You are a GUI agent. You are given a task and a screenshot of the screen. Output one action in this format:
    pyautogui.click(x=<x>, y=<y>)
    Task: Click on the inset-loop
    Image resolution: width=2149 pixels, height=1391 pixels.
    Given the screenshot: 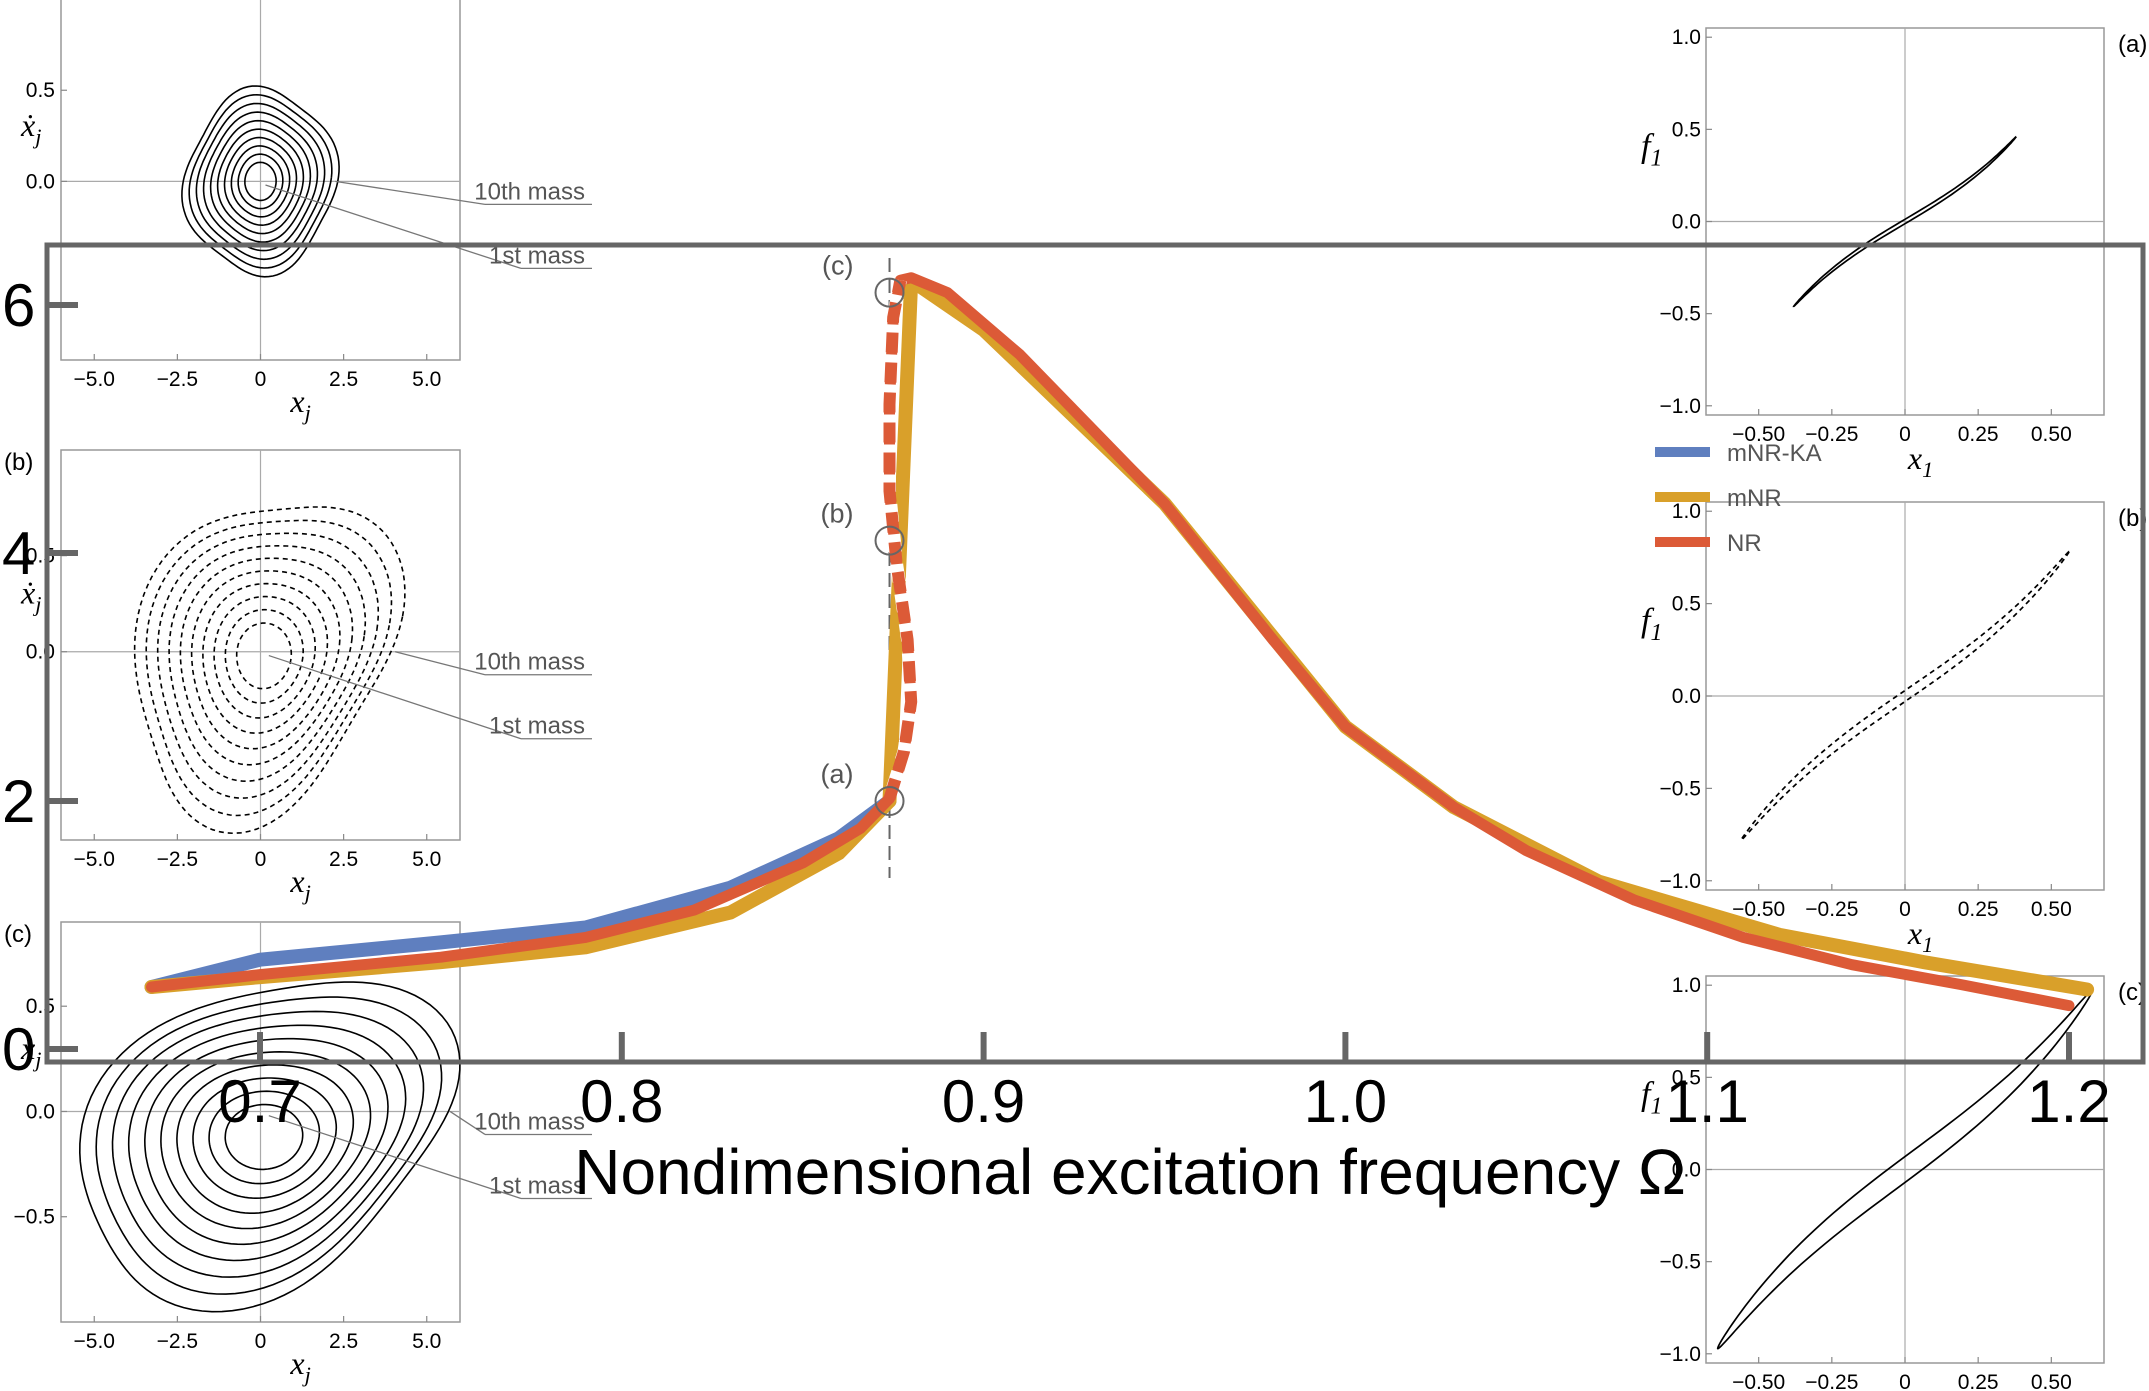 What is the action you would take?
    pyautogui.click(x=1905, y=696)
    